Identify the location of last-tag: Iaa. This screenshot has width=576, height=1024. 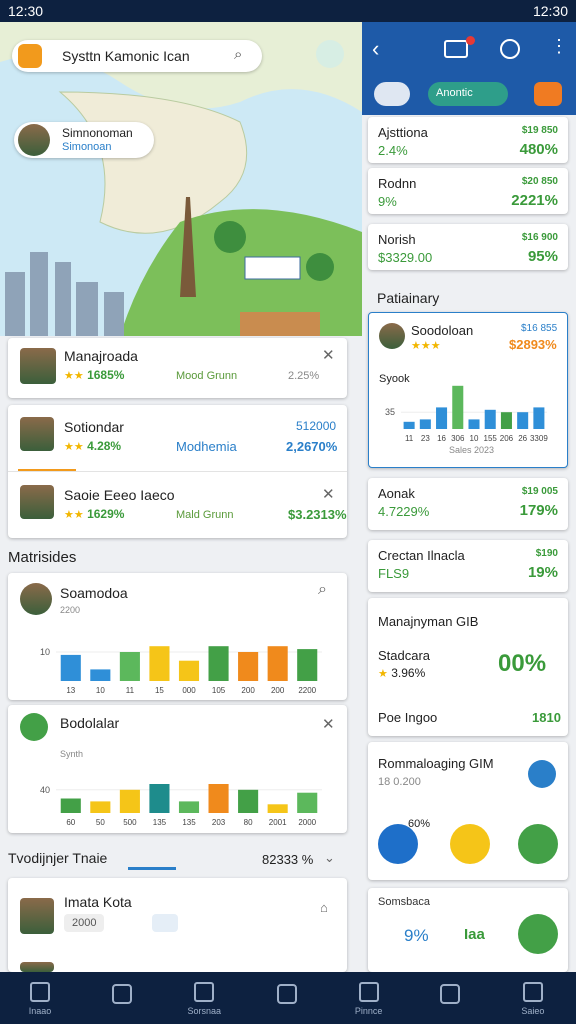
(474, 934).